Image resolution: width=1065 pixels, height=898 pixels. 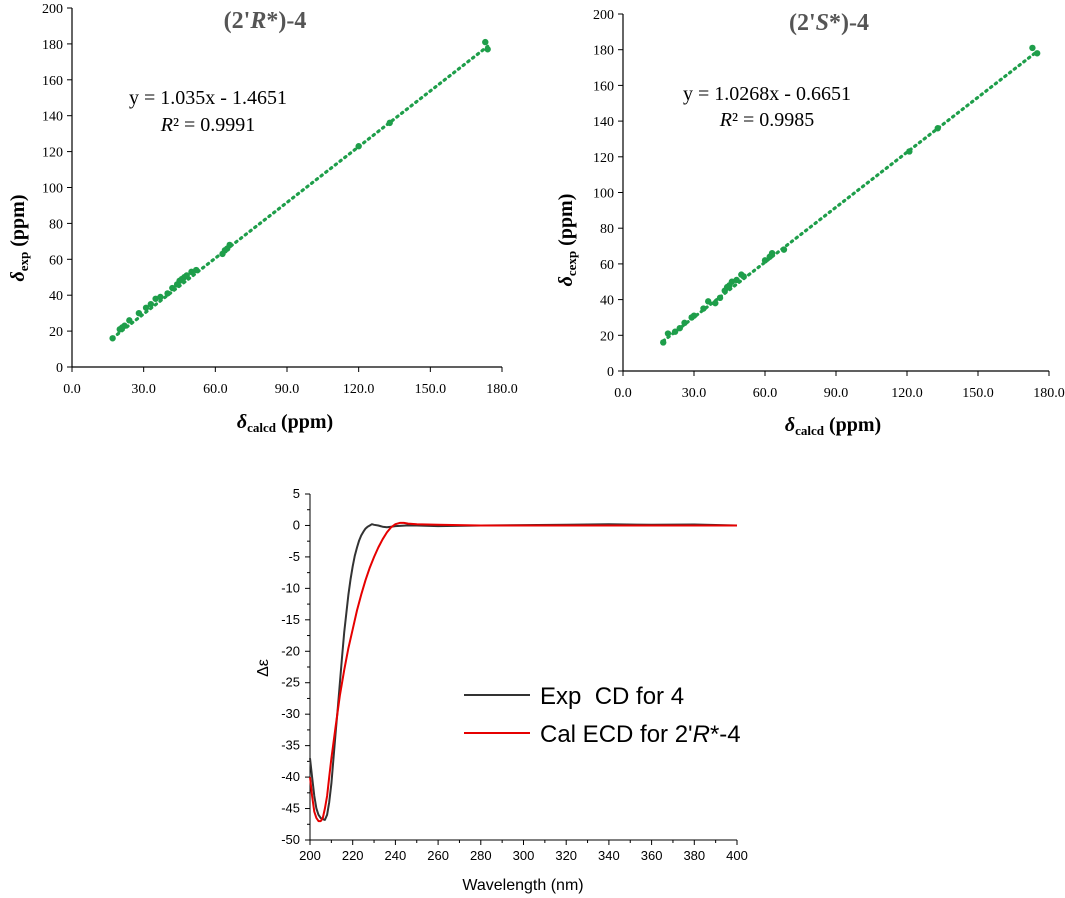 What do you see at coordinates (396, 855) in the screenshot?
I see `ecd-x-tick-label: 240` at bounding box center [396, 855].